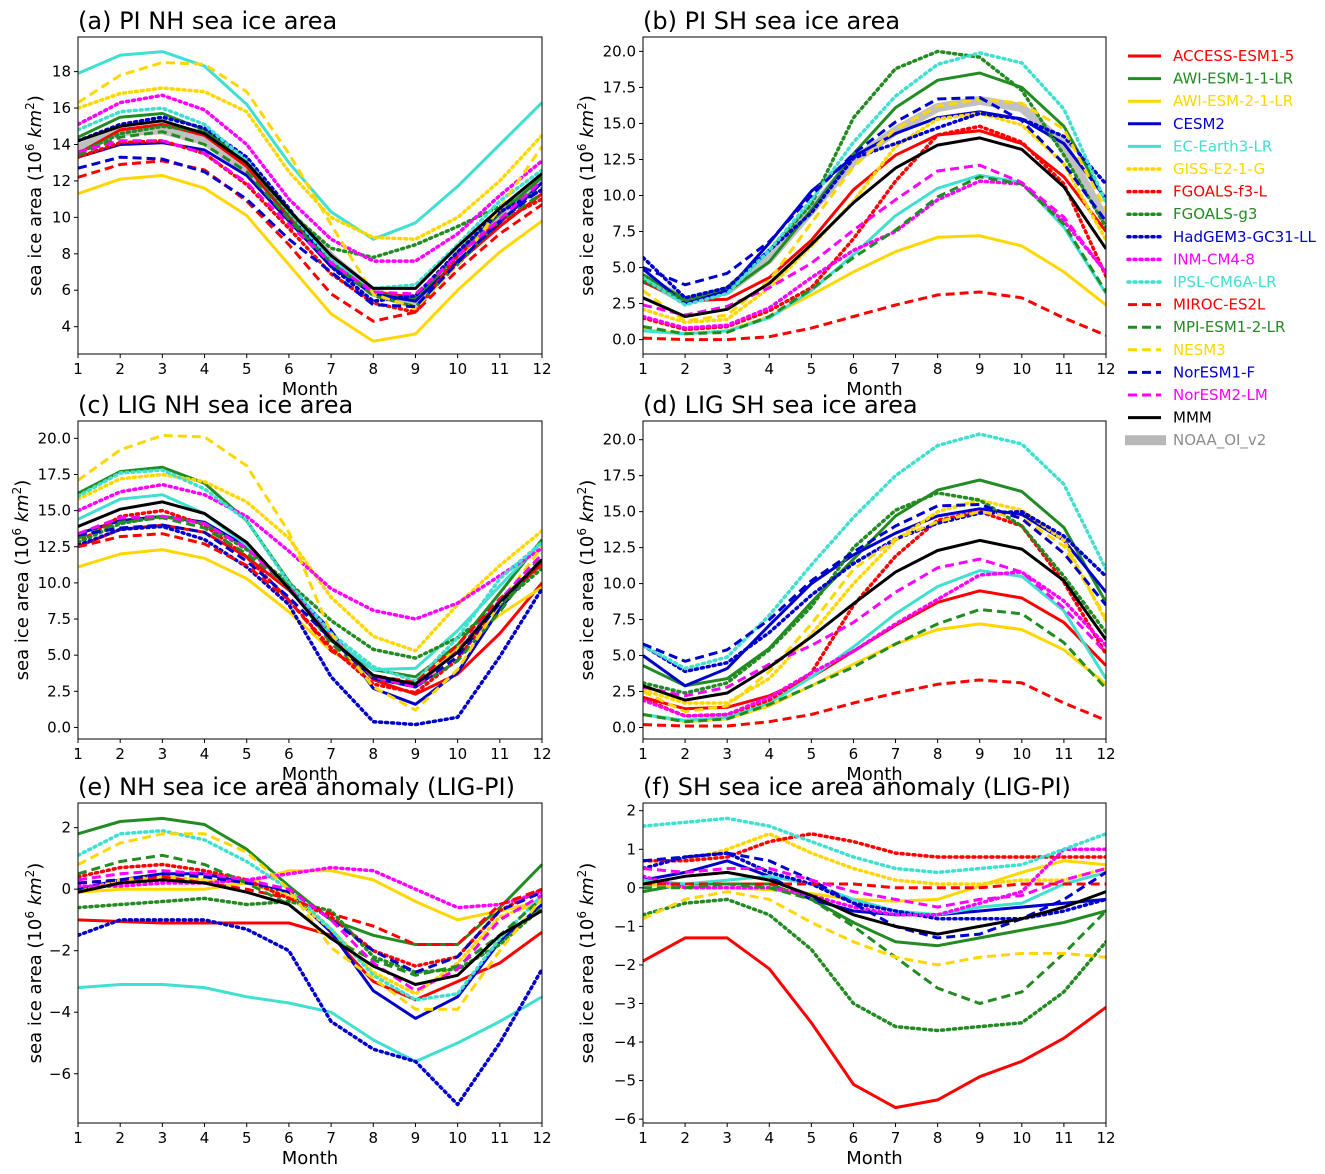  I want to click on y-tick-label: 15.0, so click(619, 512).